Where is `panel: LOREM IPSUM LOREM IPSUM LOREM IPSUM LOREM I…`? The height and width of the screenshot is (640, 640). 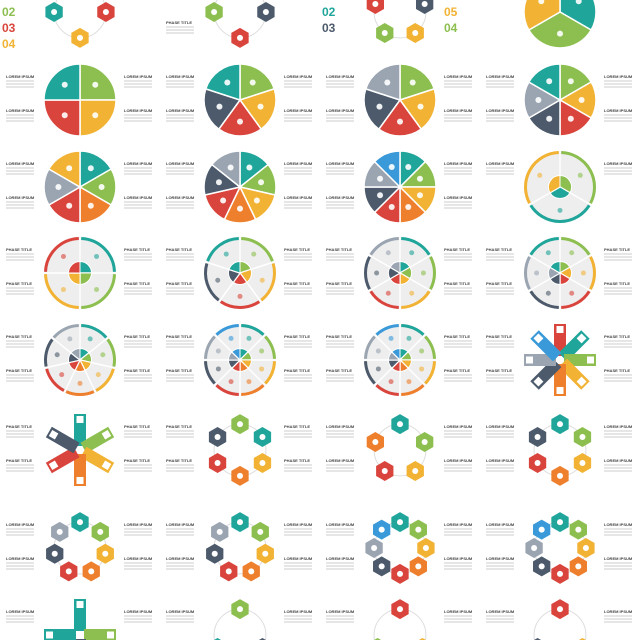
panel: LOREM IPSUM LOREM IPSUM LOREM IPSUM LOREM I… is located at coordinates (399, 447).